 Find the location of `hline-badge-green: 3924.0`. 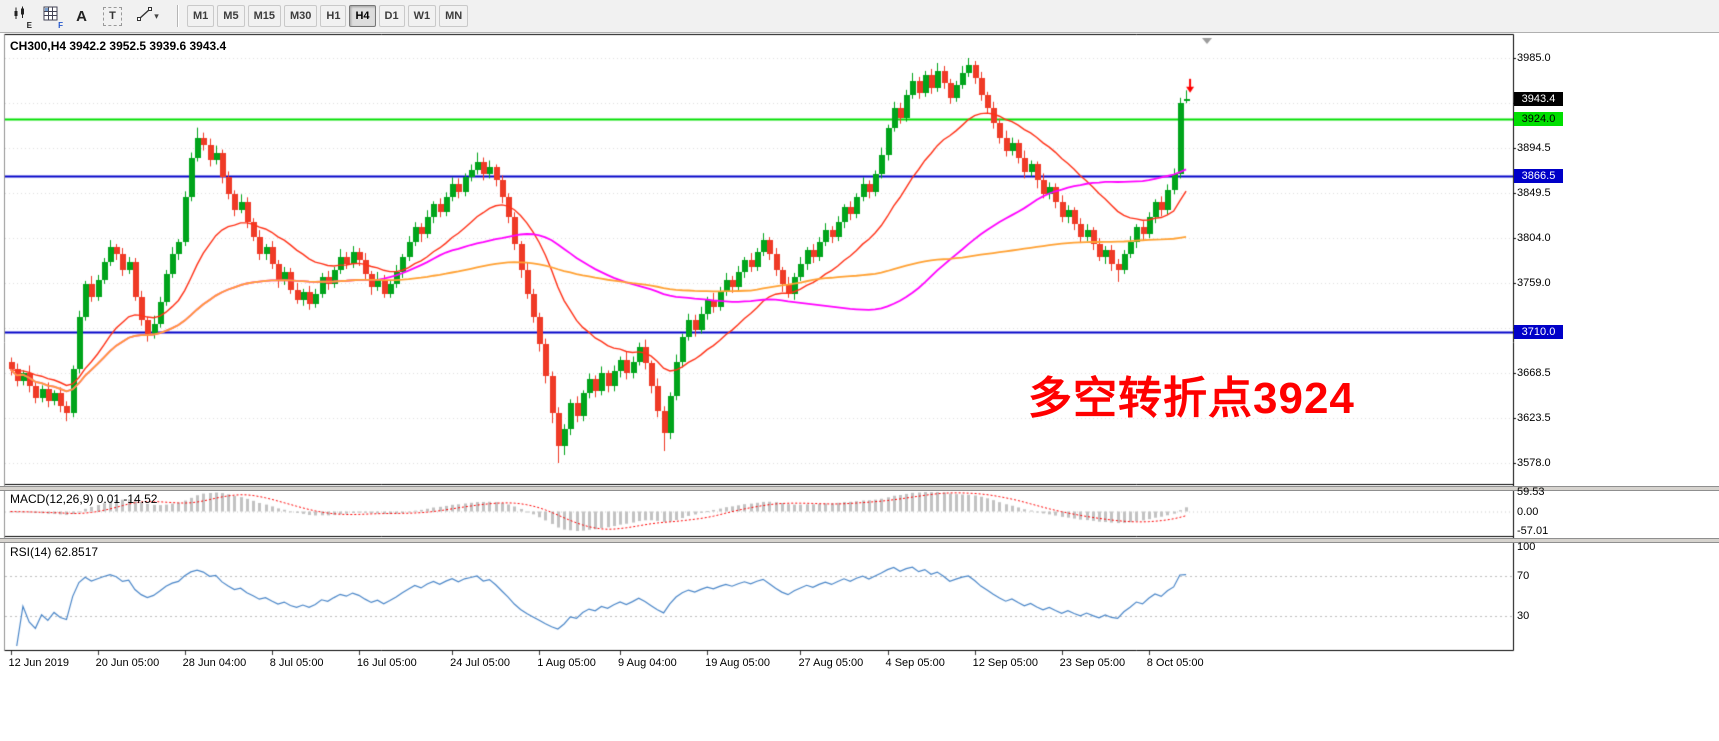

hline-badge-green: 3924.0 is located at coordinates (1538, 118).